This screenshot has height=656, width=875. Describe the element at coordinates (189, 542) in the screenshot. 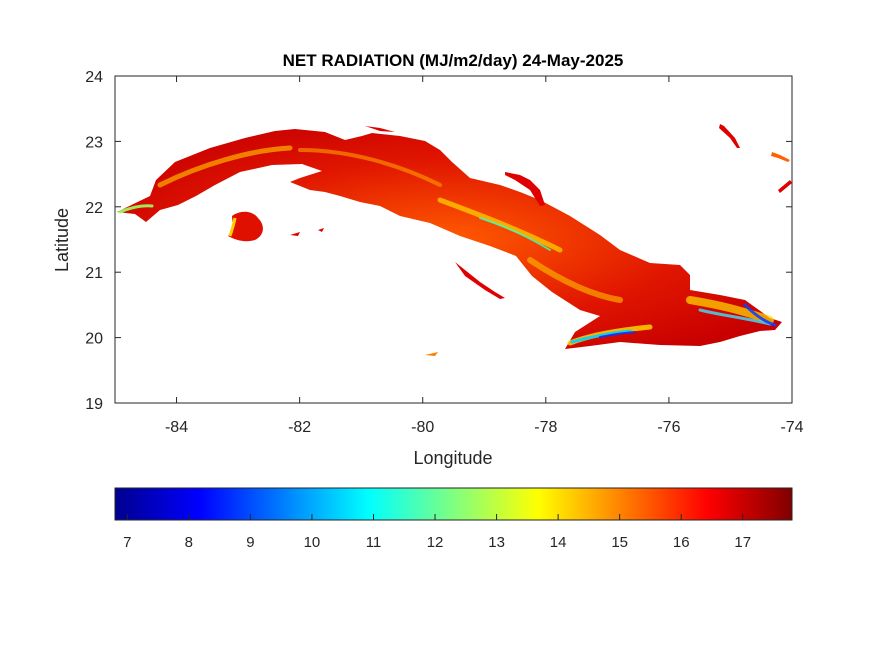

I see `colorbar-tick-label: 8` at that location.